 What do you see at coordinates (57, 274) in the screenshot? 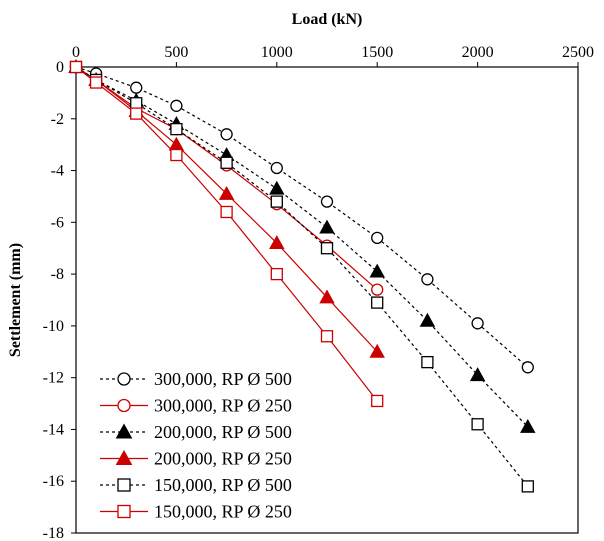
I see `y-tick-label: -8` at bounding box center [57, 274].